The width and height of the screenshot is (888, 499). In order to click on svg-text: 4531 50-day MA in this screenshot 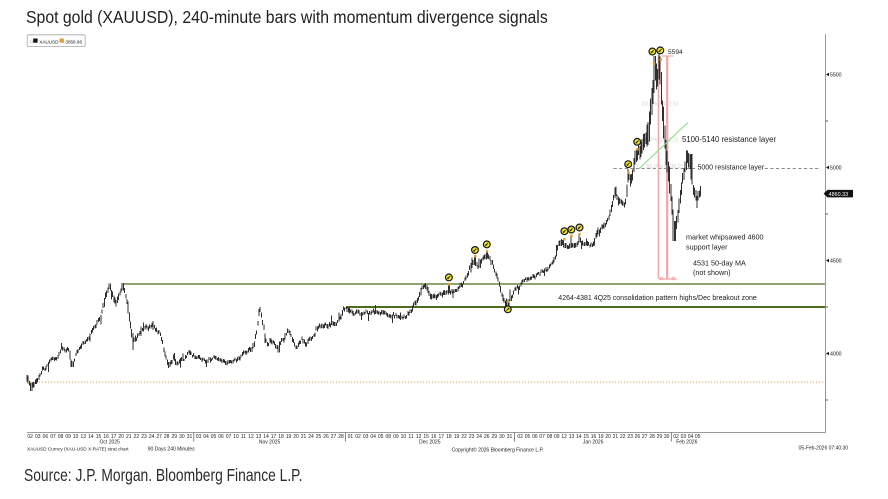, I will do `click(719, 263)`.